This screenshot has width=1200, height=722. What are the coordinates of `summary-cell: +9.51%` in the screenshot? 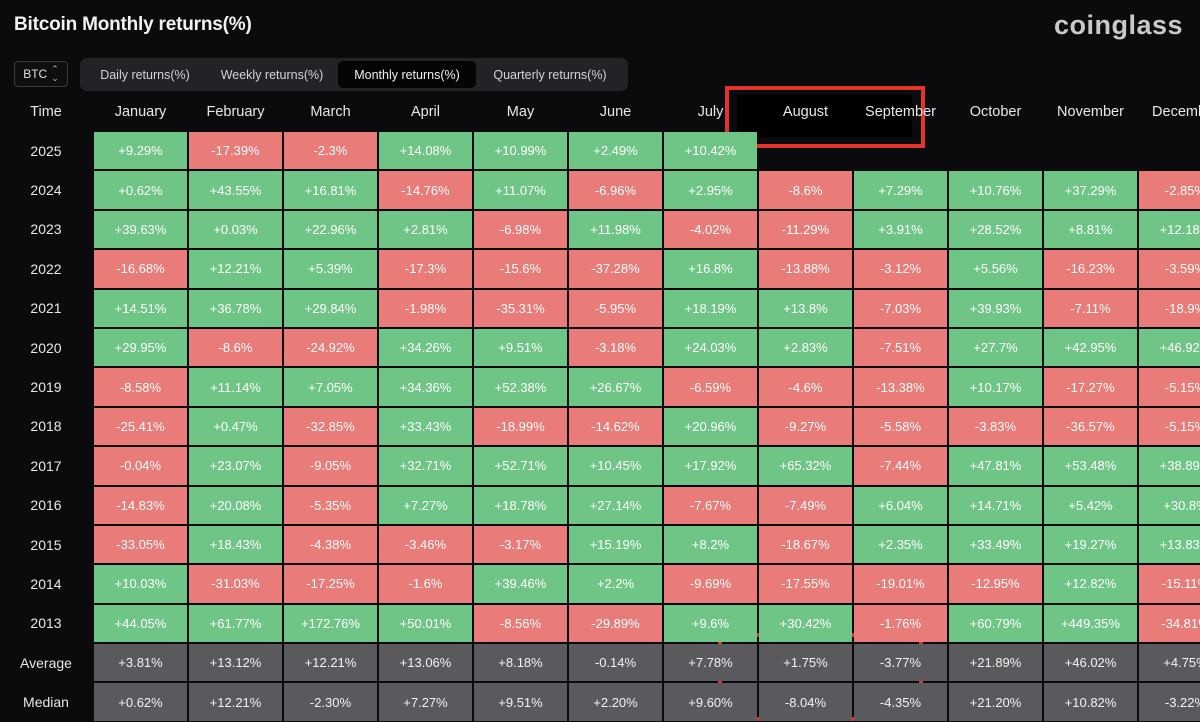 It's located at (520, 702).